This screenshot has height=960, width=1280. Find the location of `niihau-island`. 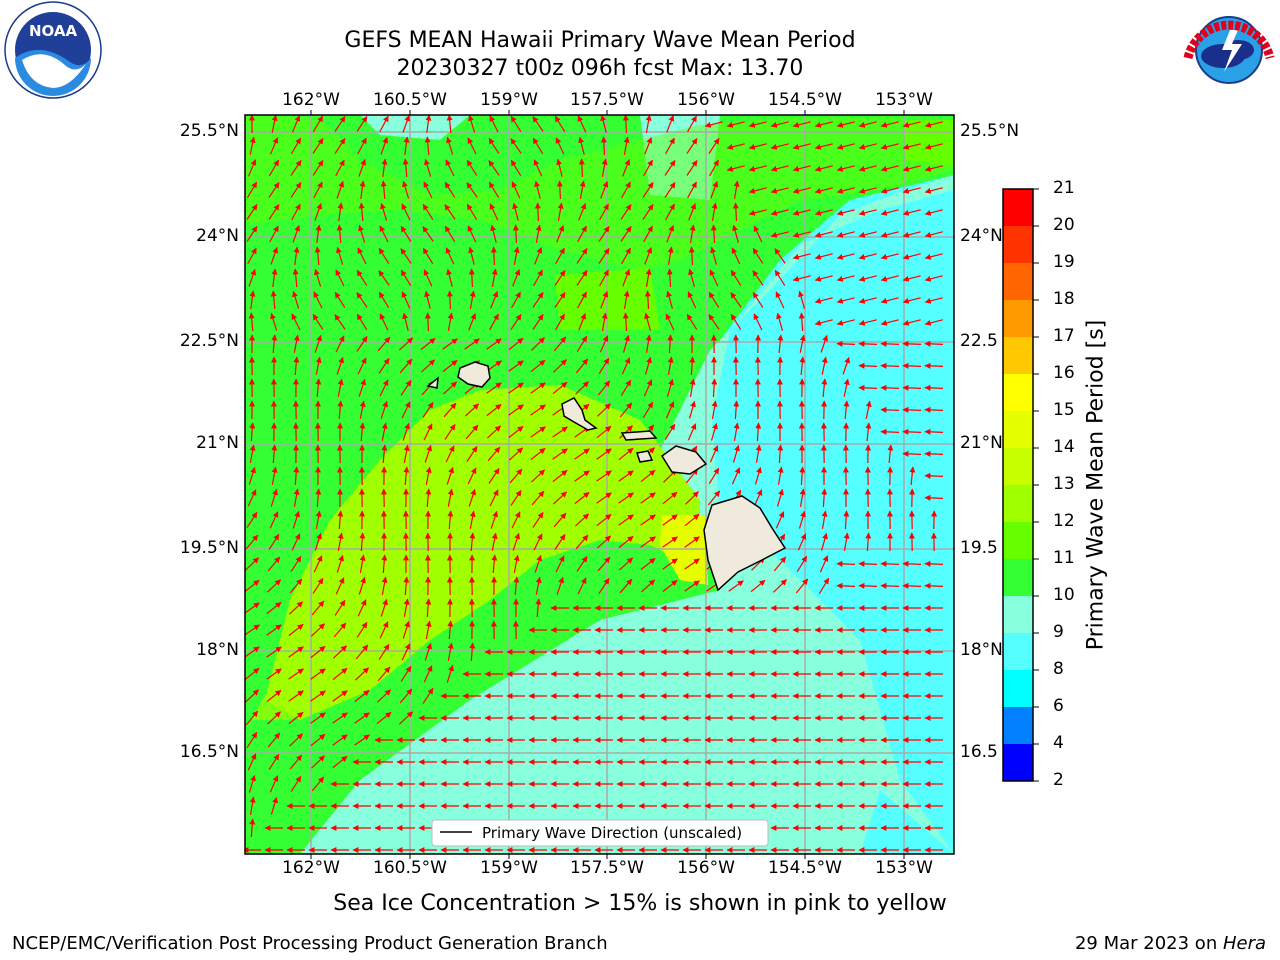

niihau-island is located at coordinates (432, 382).